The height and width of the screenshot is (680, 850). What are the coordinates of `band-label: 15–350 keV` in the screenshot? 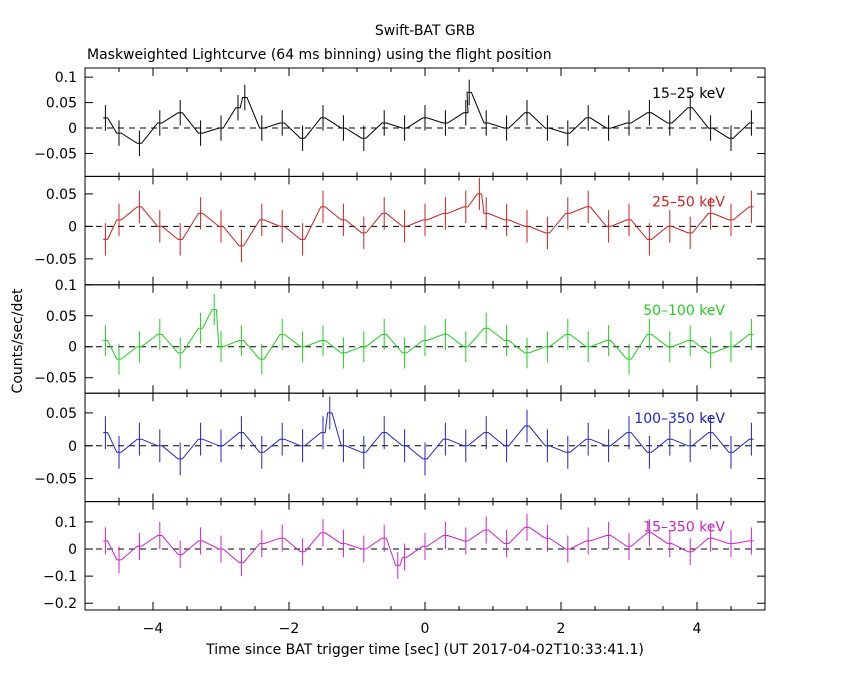 It's located at (684, 528).